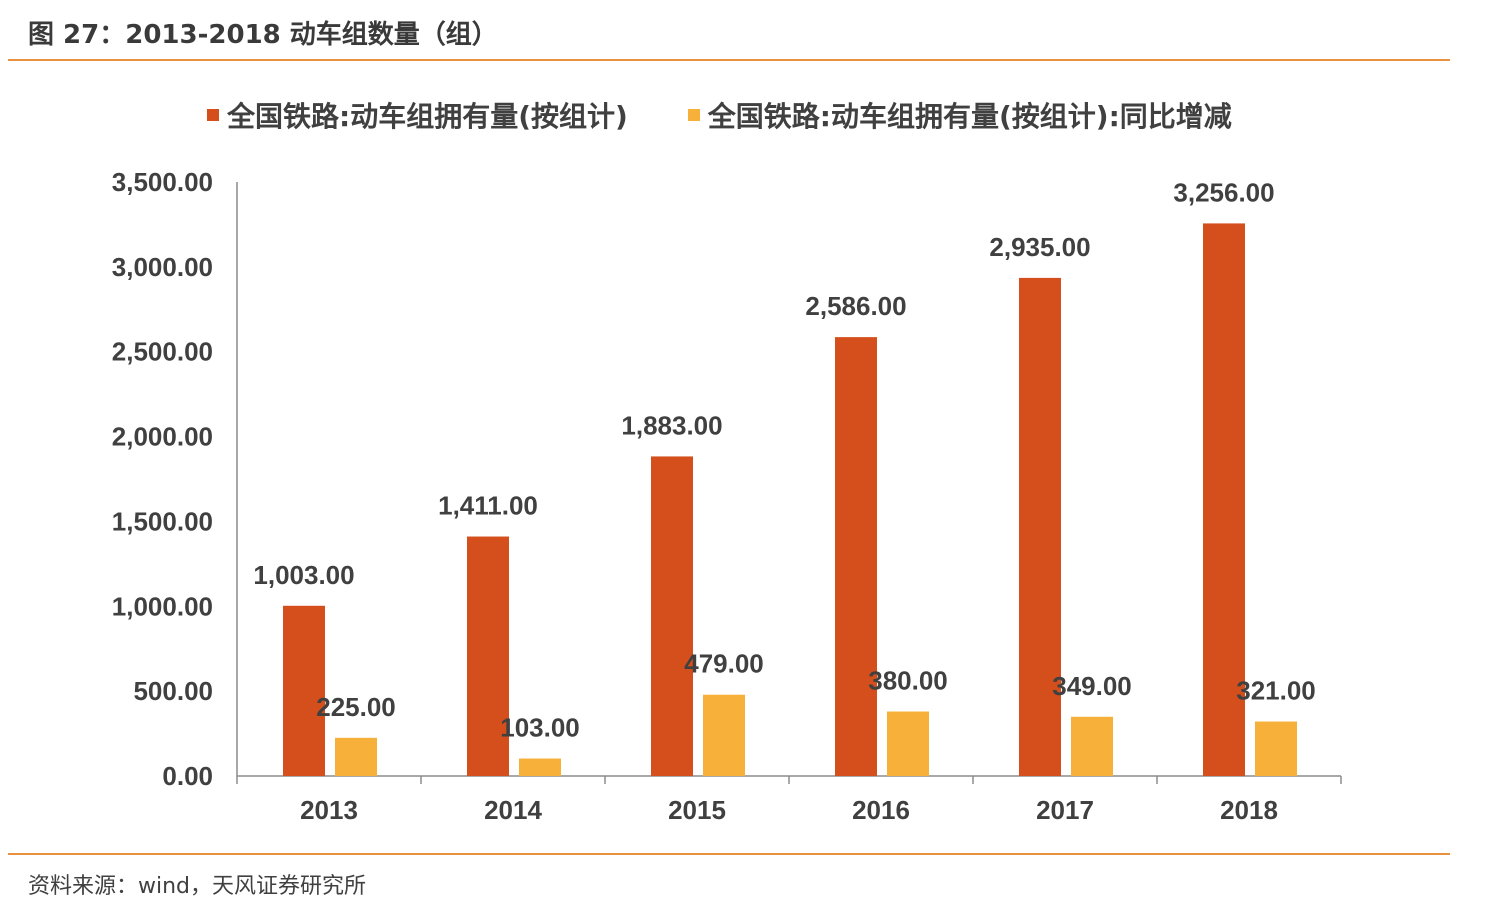 The image size is (1489, 900). What do you see at coordinates (1276, 691) in the screenshot?
I see `data-label-series-2: 321.00` at bounding box center [1276, 691].